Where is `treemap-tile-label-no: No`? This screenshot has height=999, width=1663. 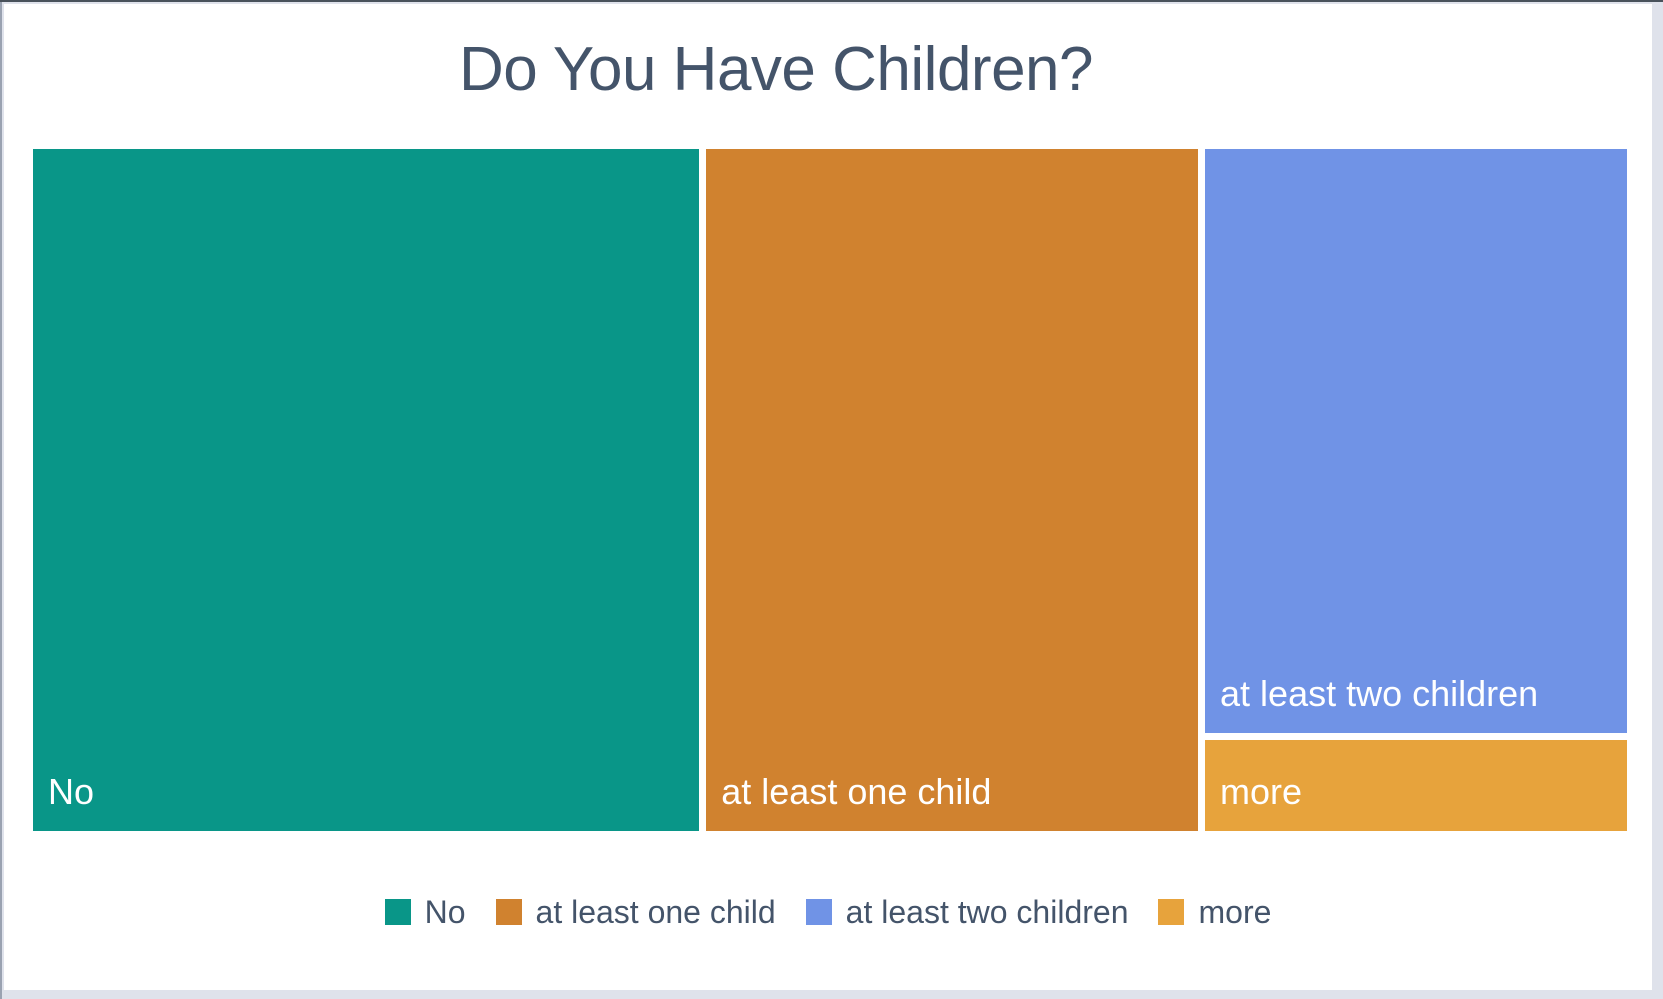
treemap-tile-label-no: No is located at coordinates (71, 791).